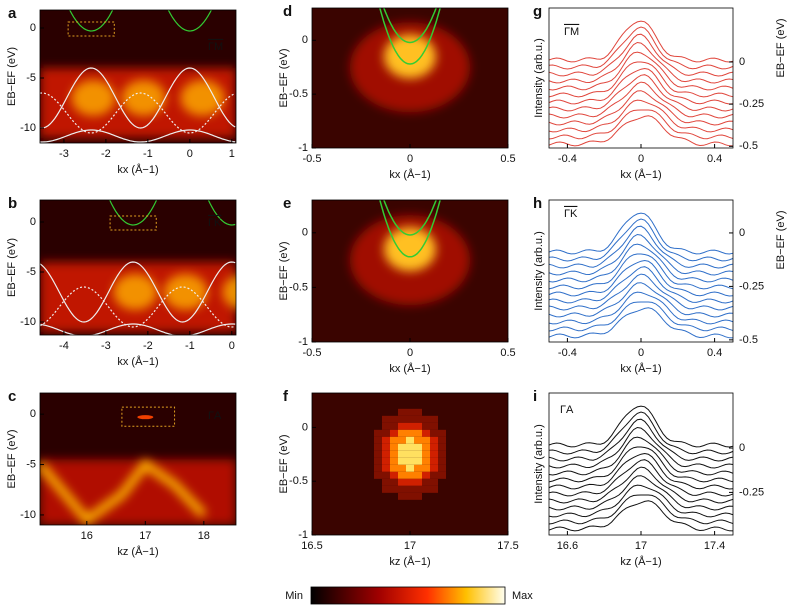  Describe the element at coordinates (312, 159) in the screenshot. I see `x-tick-label: -0.5` at that location.